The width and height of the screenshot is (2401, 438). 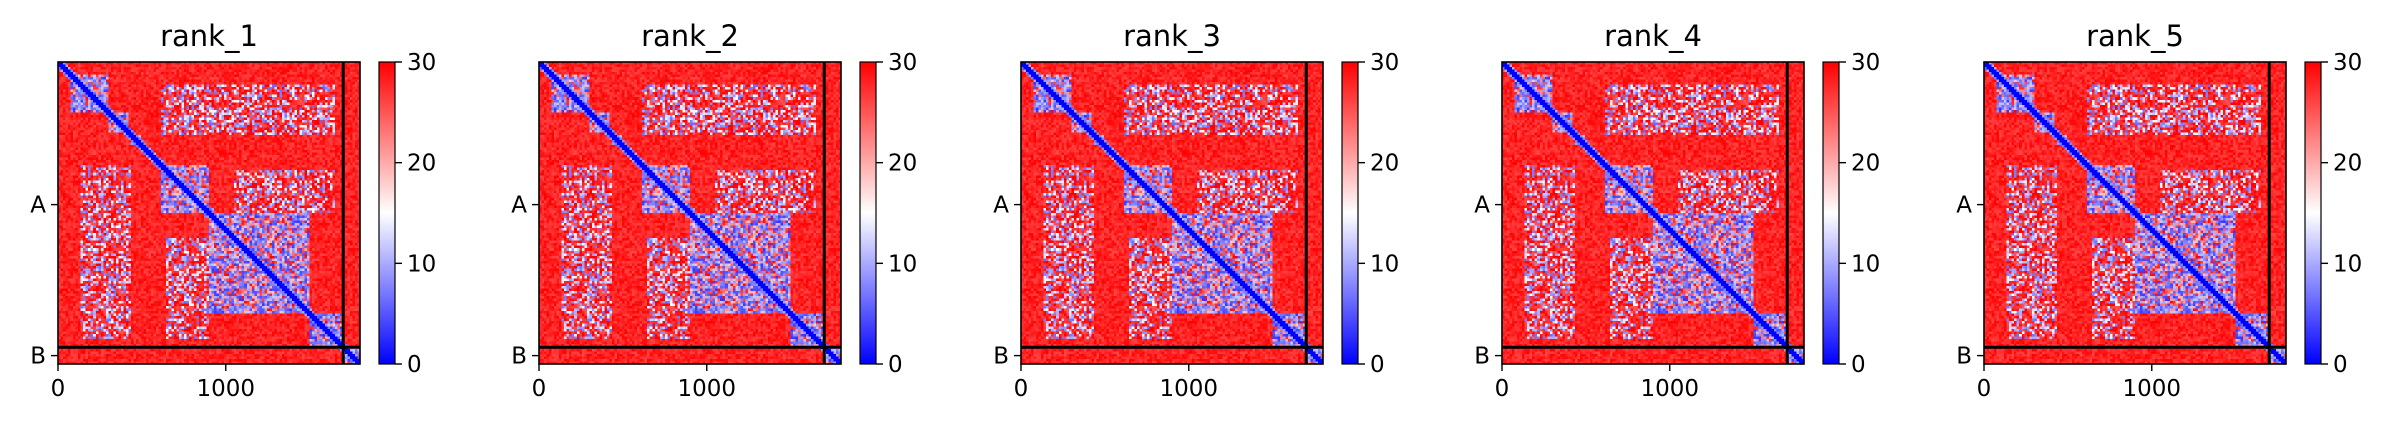 What do you see at coordinates (1172, 36) in the screenshot?
I see `panel-title: rank_3` at bounding box center [1172, 36].